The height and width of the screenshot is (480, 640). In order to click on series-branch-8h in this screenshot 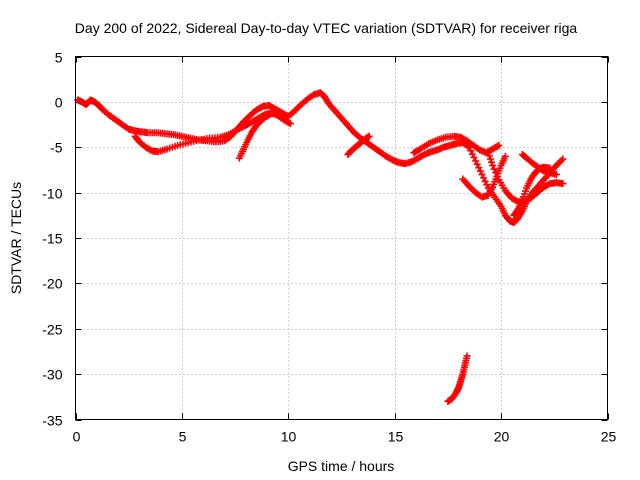, I will do `click(256, 135)`.